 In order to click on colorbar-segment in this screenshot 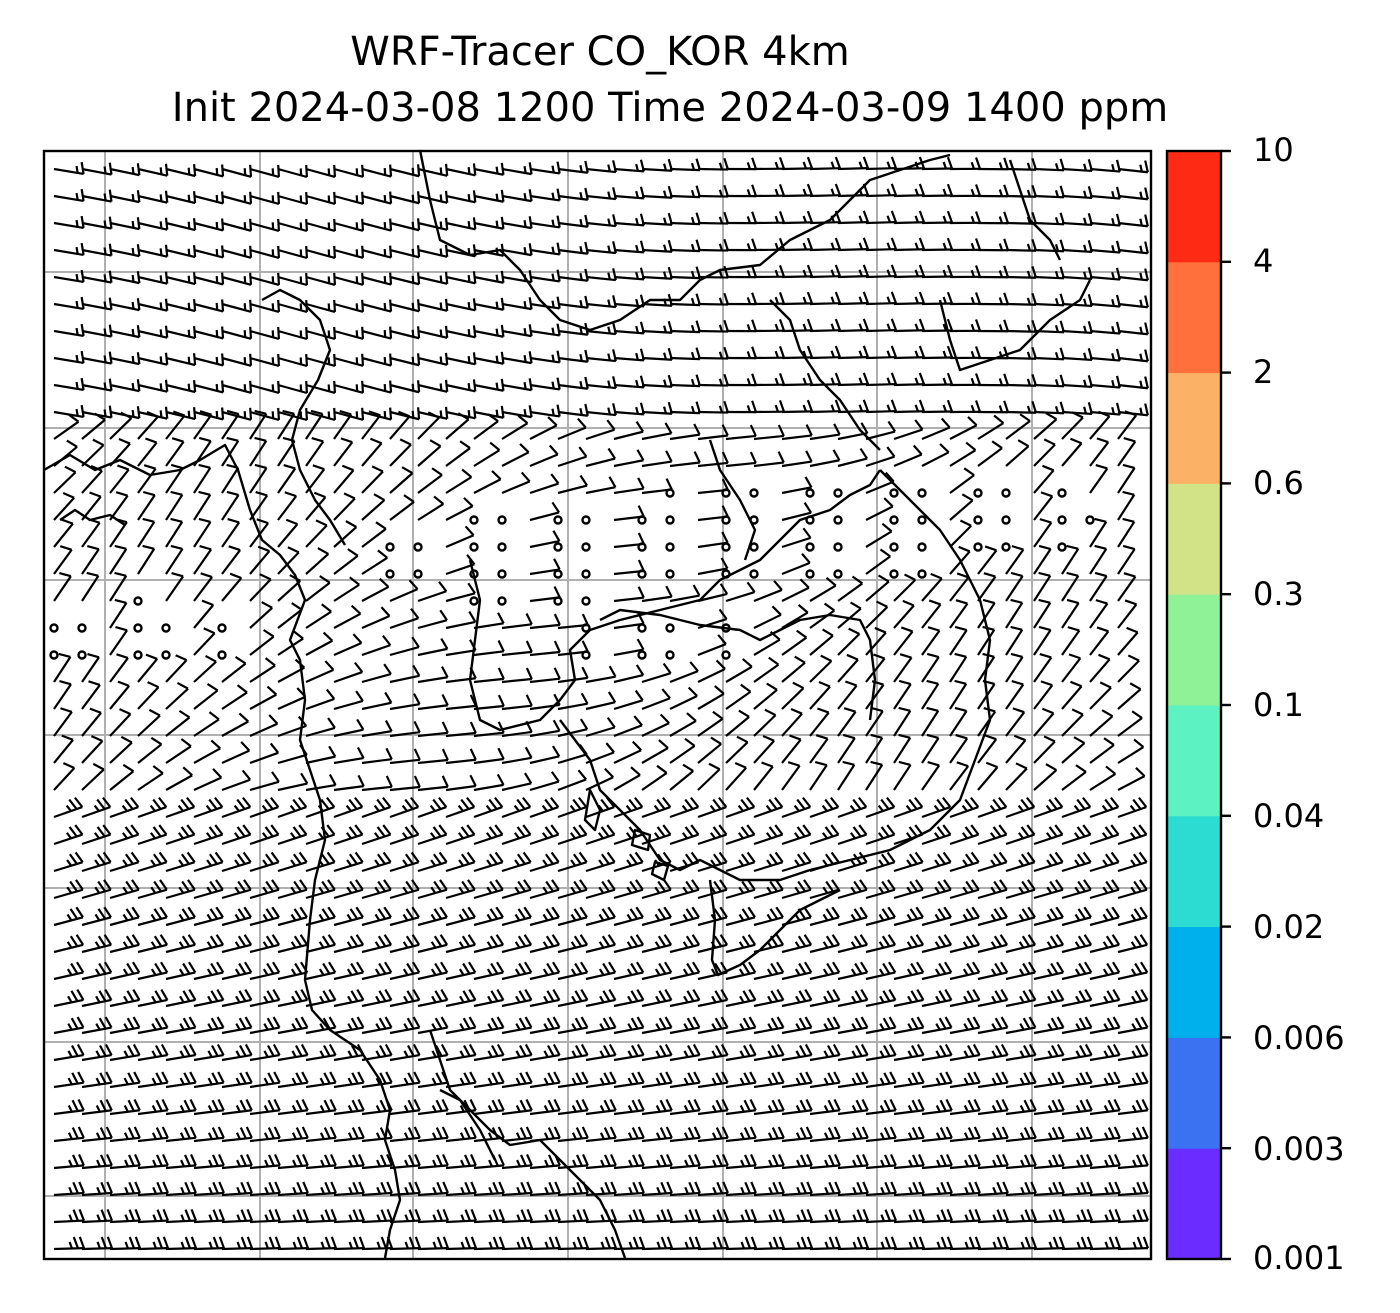, I will do `click(1194, 317)`.